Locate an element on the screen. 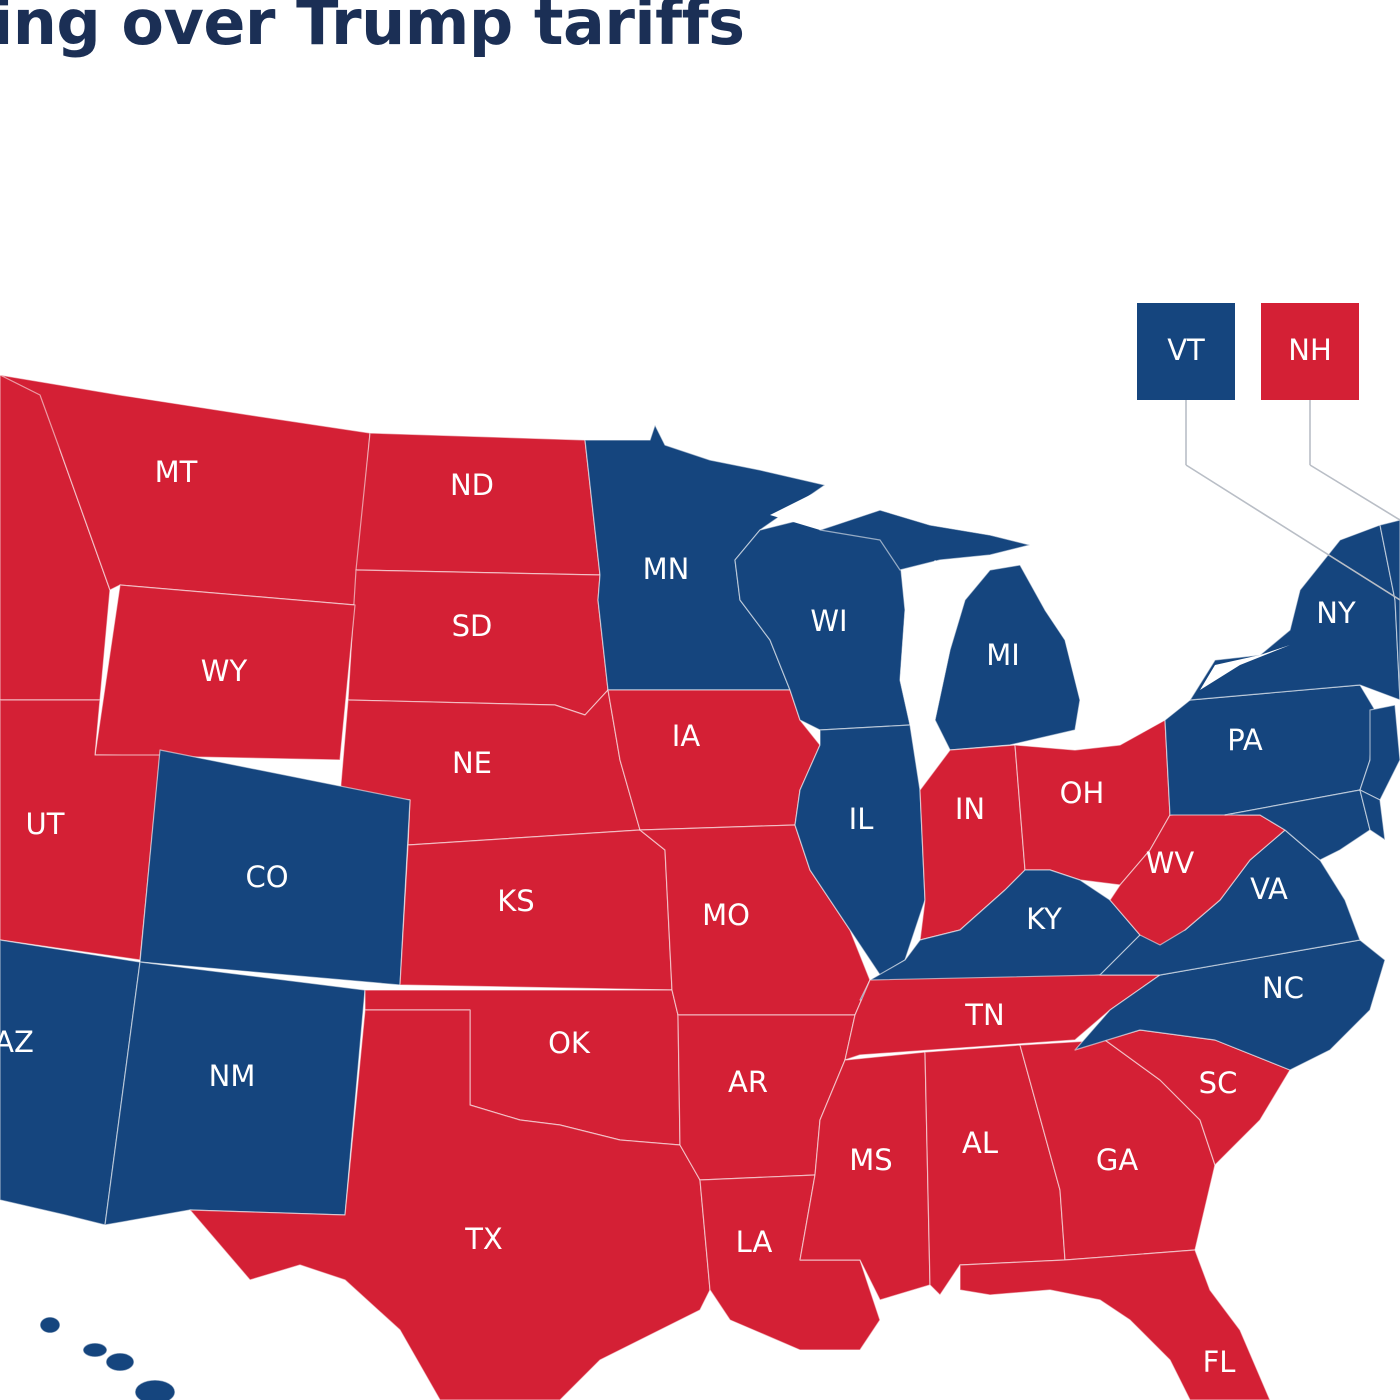  callout-box-vt is located at coordinates (1186, 351).